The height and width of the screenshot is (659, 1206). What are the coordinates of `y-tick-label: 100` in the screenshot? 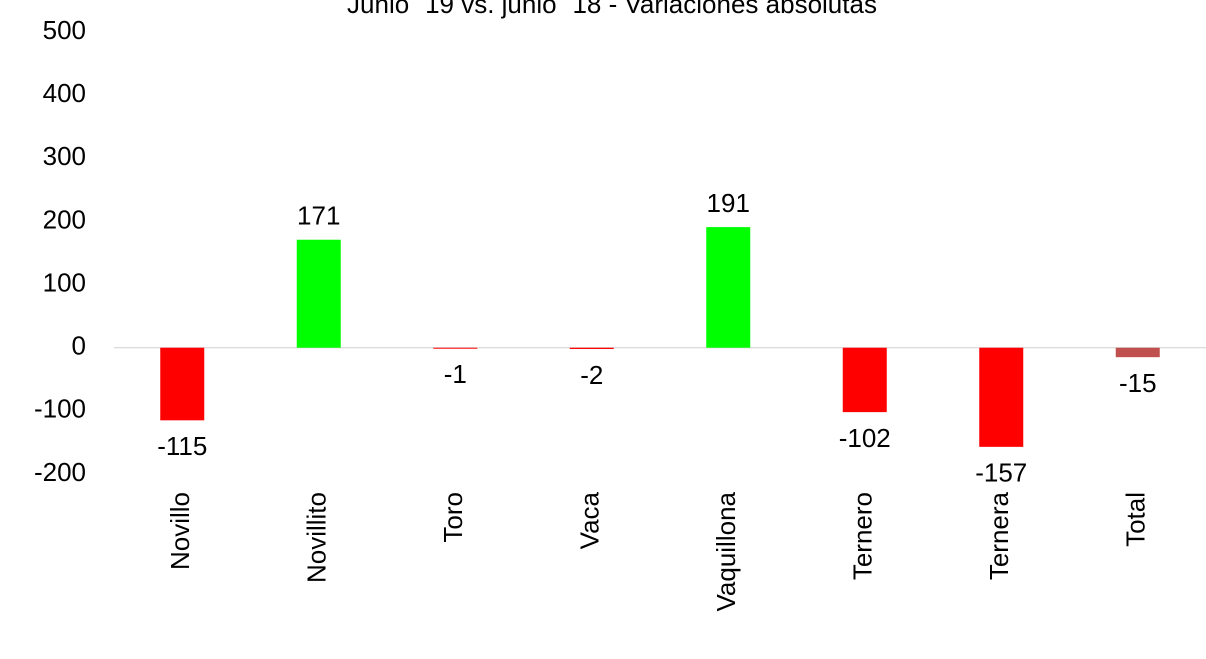 It's located at (64, 282).